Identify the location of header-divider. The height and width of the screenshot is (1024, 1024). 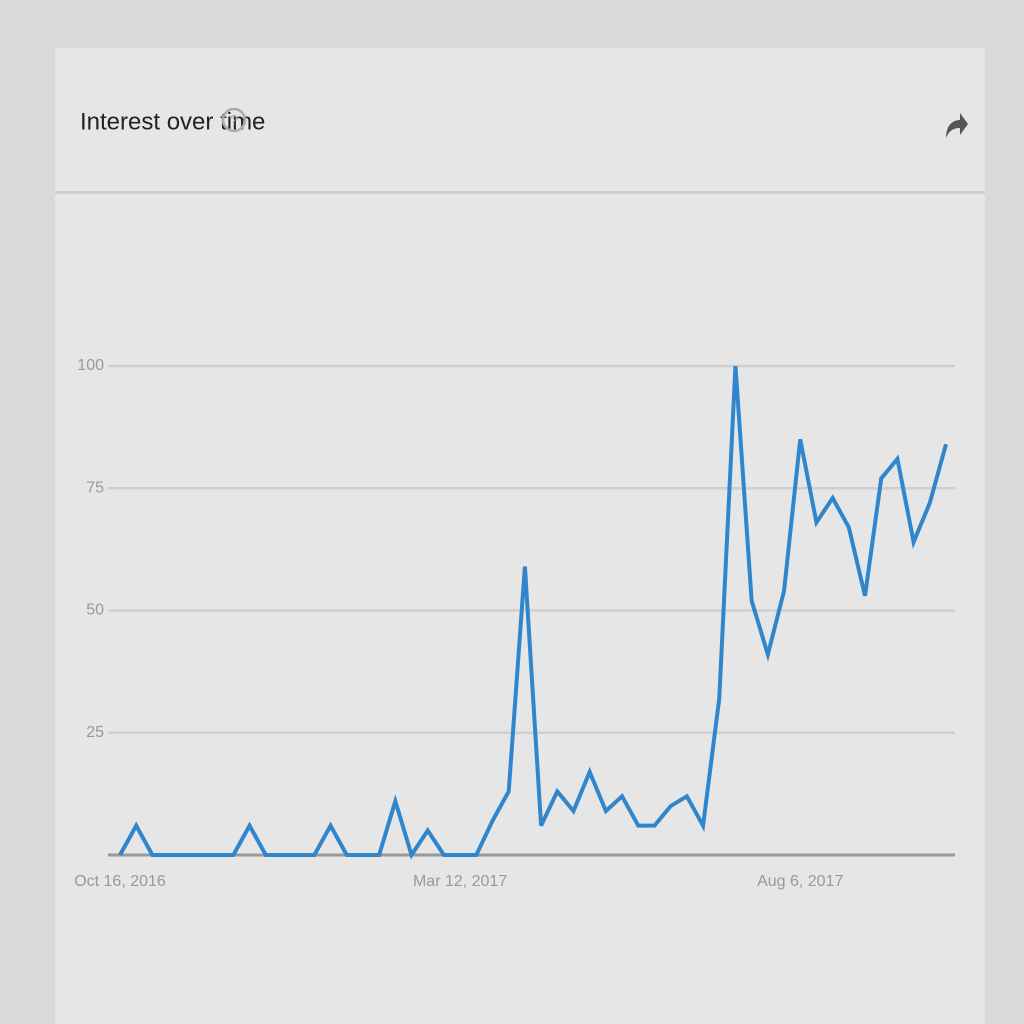
(520, 192).